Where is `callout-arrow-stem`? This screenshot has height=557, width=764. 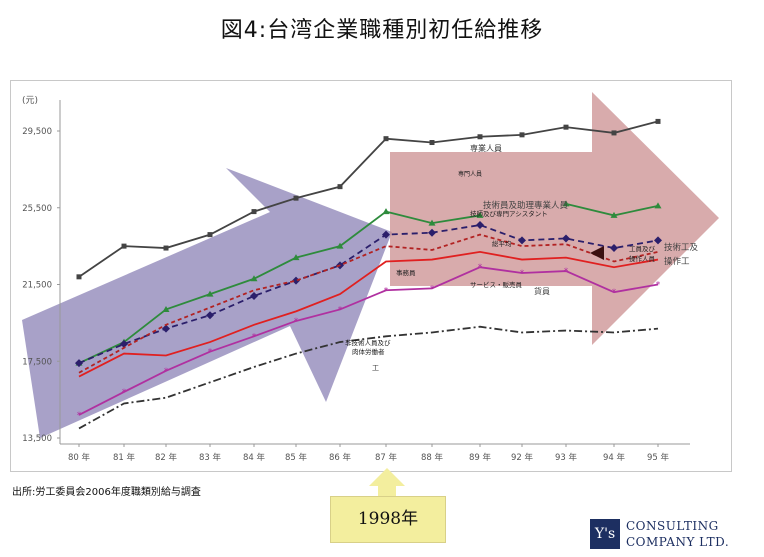 callout-arrow-stem is located at coordinates (387, 491).